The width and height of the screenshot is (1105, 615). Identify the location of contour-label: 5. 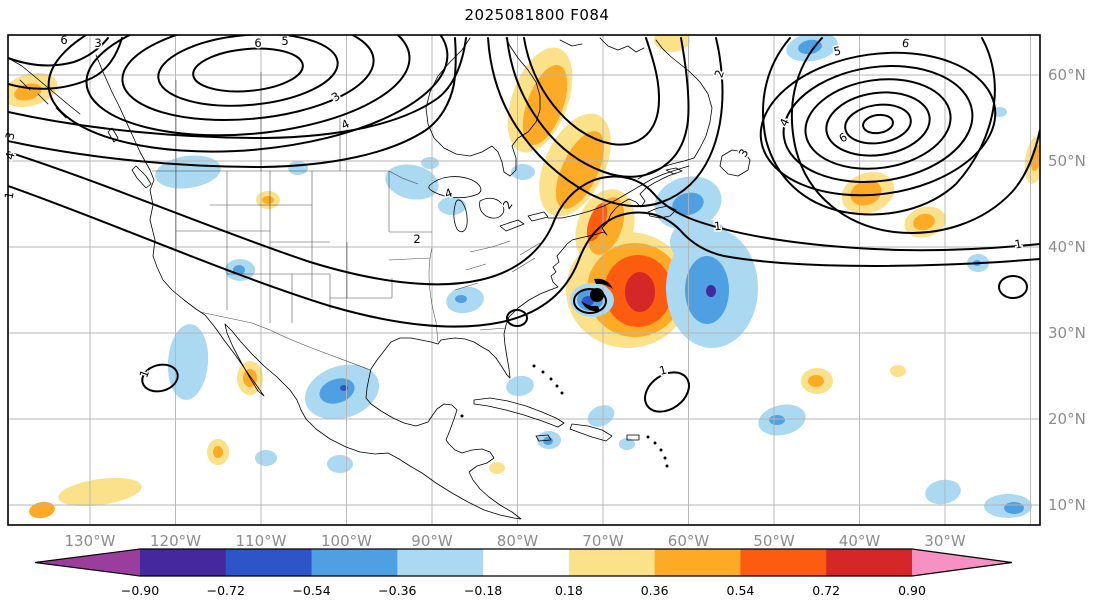
(284, 41).